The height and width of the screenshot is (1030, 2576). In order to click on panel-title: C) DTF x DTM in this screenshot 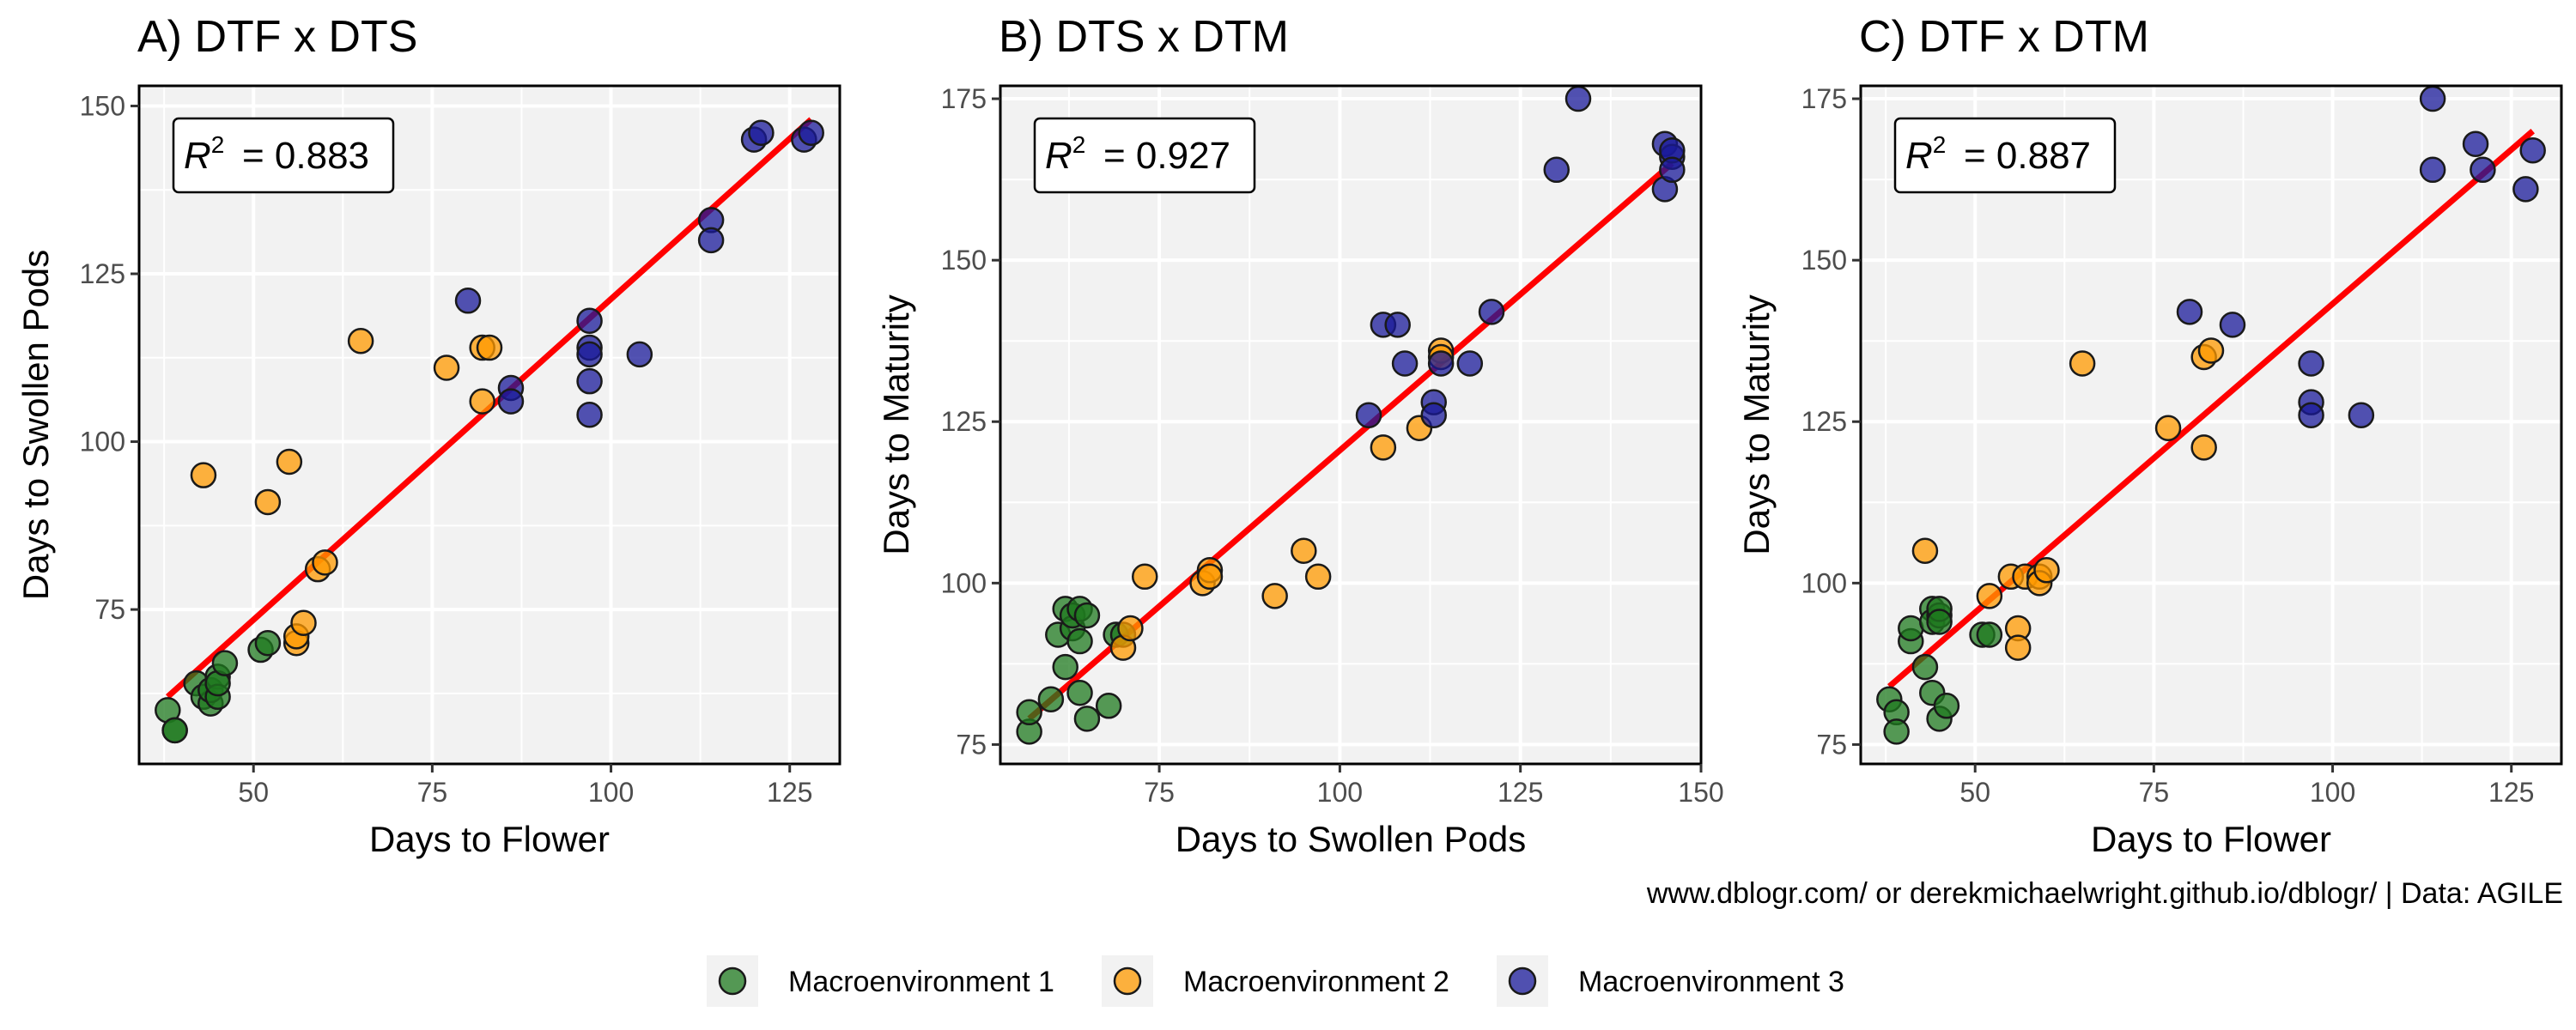, I will do `click(2004, 37)`.